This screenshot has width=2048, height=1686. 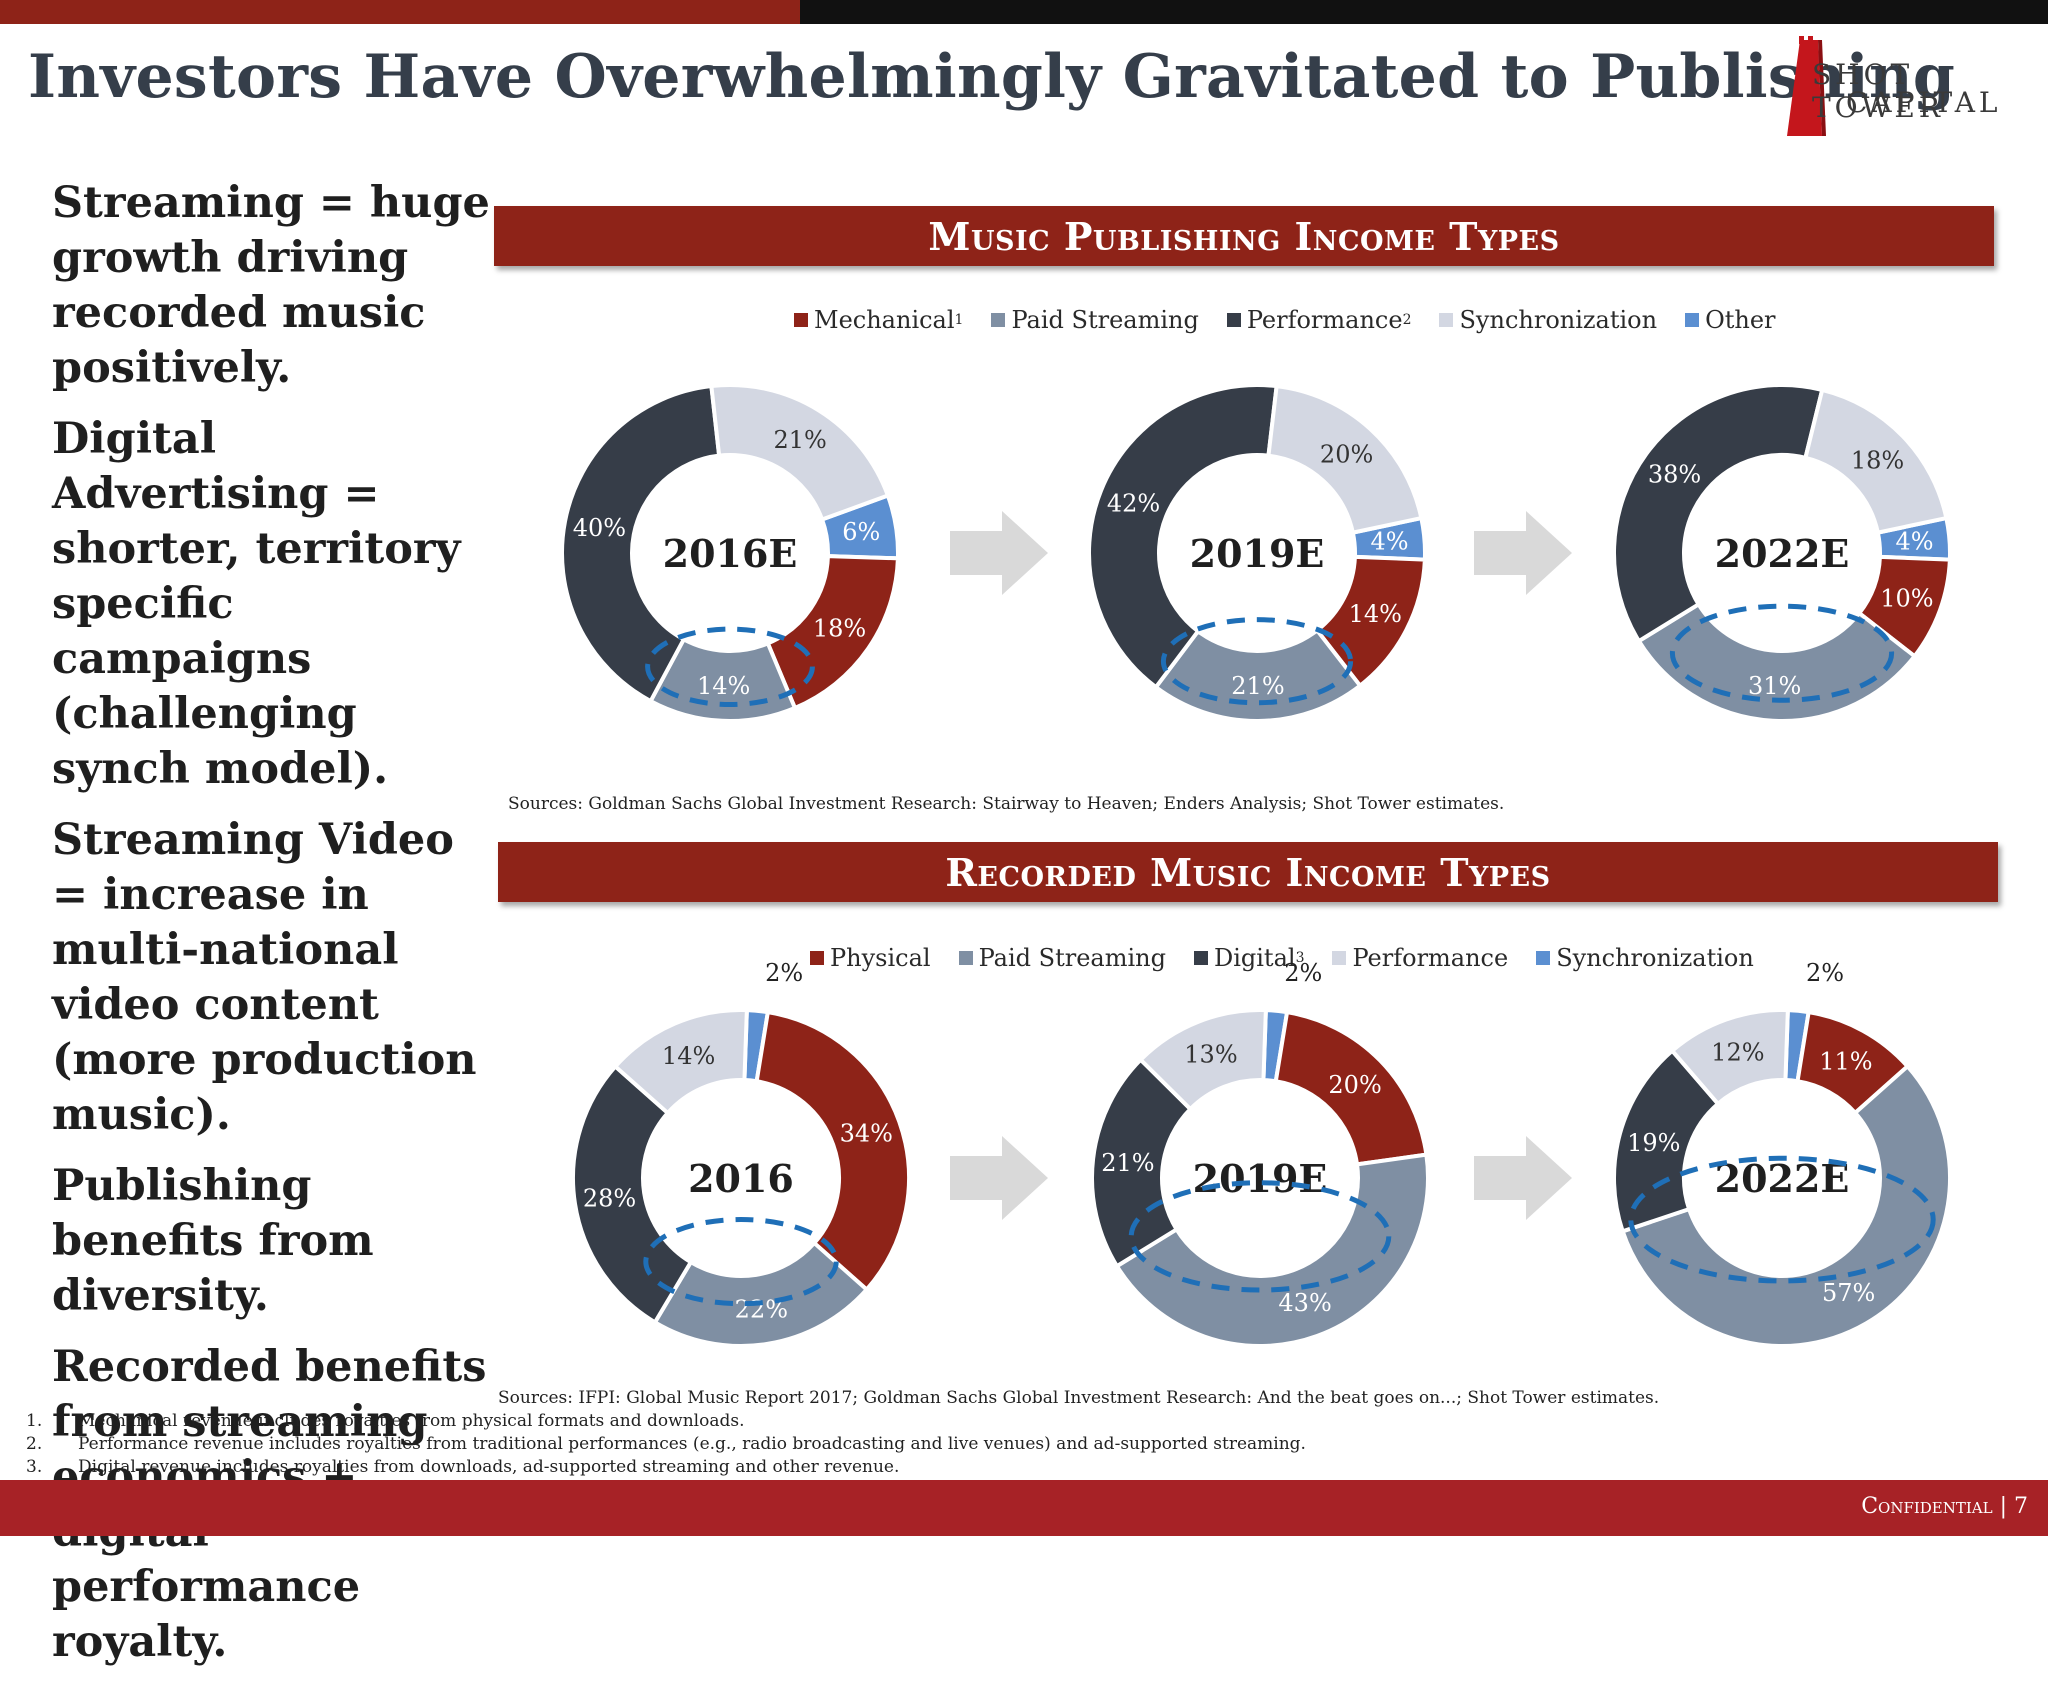 I want to click on legend-item: Physical, so click(x=870, y=958).